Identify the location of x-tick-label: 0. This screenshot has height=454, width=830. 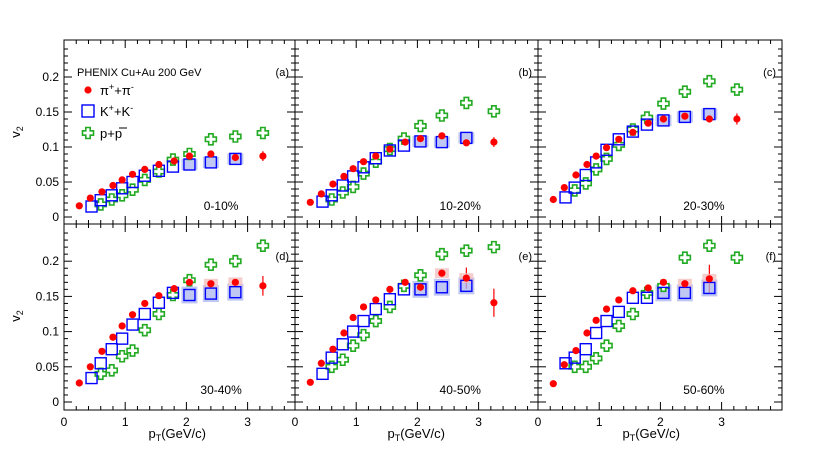
(538, 422).